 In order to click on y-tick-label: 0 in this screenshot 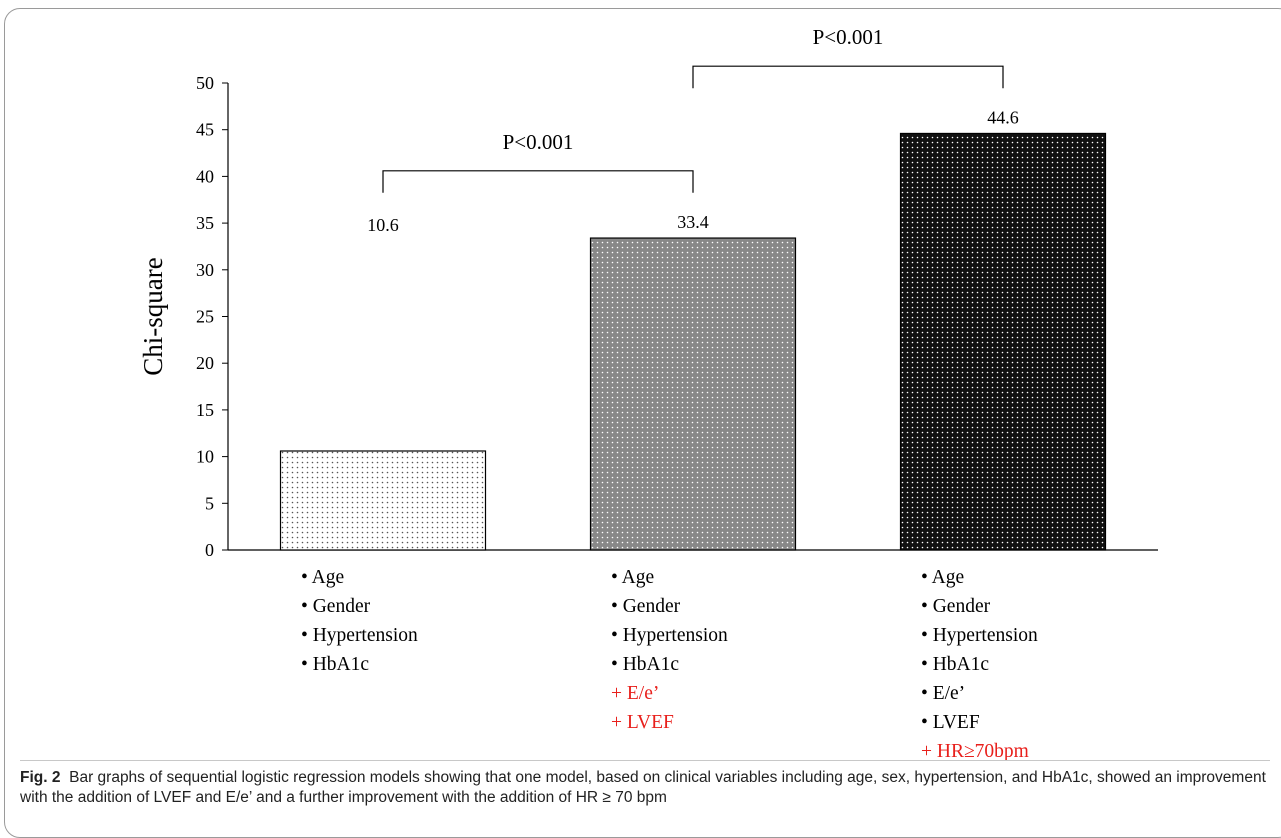, I will do `click(209, 550)`.